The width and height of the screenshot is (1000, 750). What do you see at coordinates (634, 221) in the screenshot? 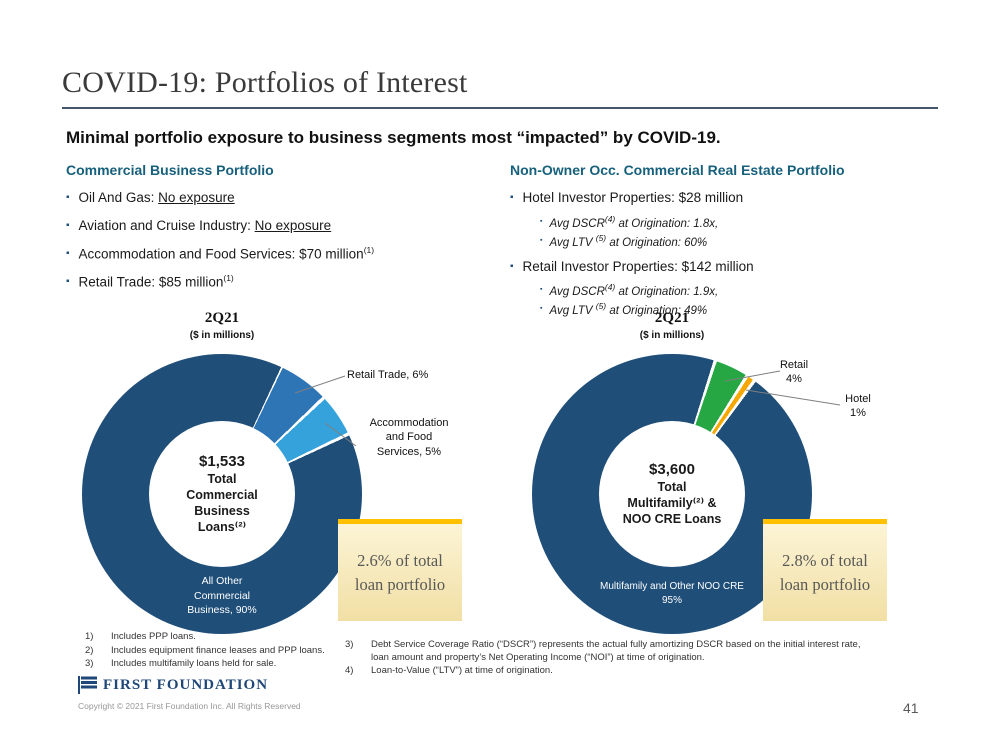
I see `sub-list-item-text: Avg DSCR(4) at Origination: 1.8x,` at bounding box center [634, 221].